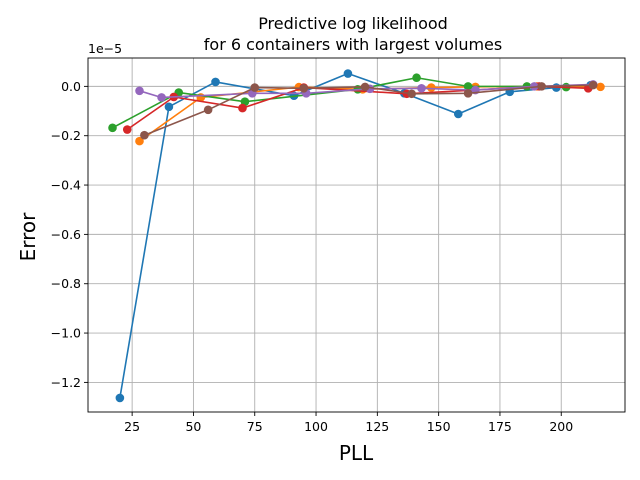  I want to click on chart-title-line-2: for 6 containers with largest volumes, so click(353, 44).